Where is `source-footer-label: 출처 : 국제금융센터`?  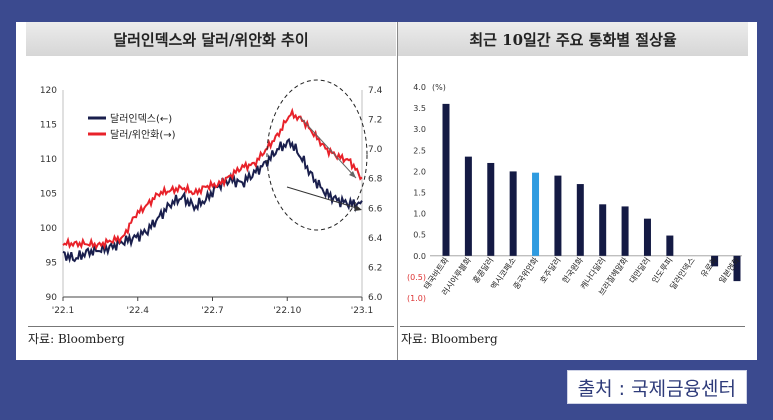
source-footer-label: 출처 : 국제금융센터 is located at coordinates (656, 388).